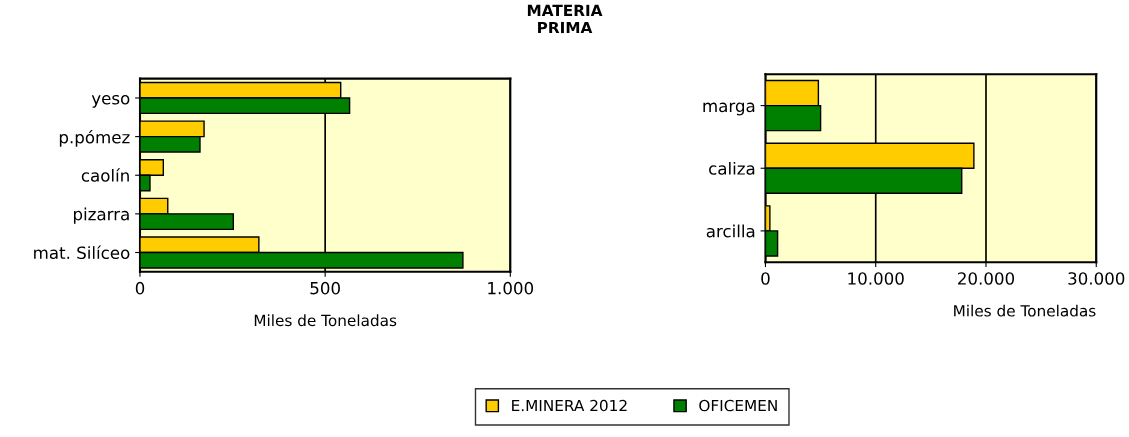  Describe the element at coordinates (101, 215) in the screenshot. I see `y-tick-label: pizarra` at that location.